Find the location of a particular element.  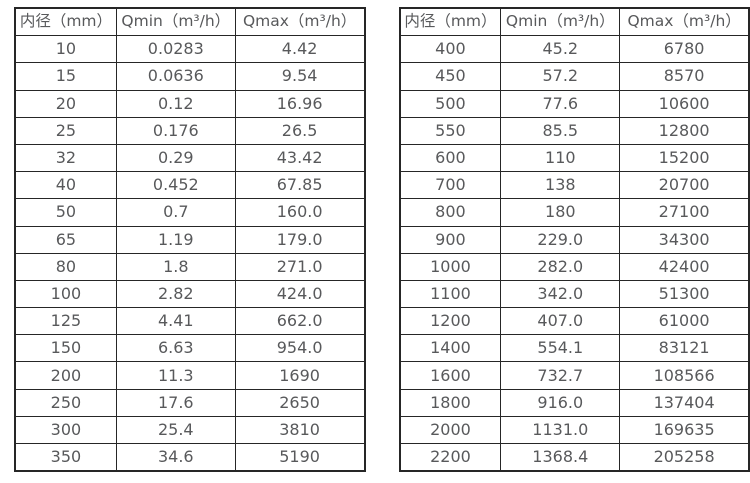

table-cell: 450 is located at coordinates (450, 76).